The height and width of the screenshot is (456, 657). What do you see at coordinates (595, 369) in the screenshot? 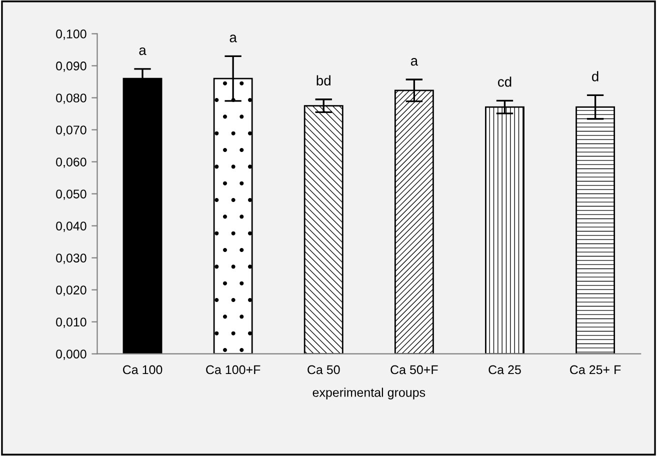
I see `x-tick-label: Ca 25+ F` at bounding box center [595, 369].